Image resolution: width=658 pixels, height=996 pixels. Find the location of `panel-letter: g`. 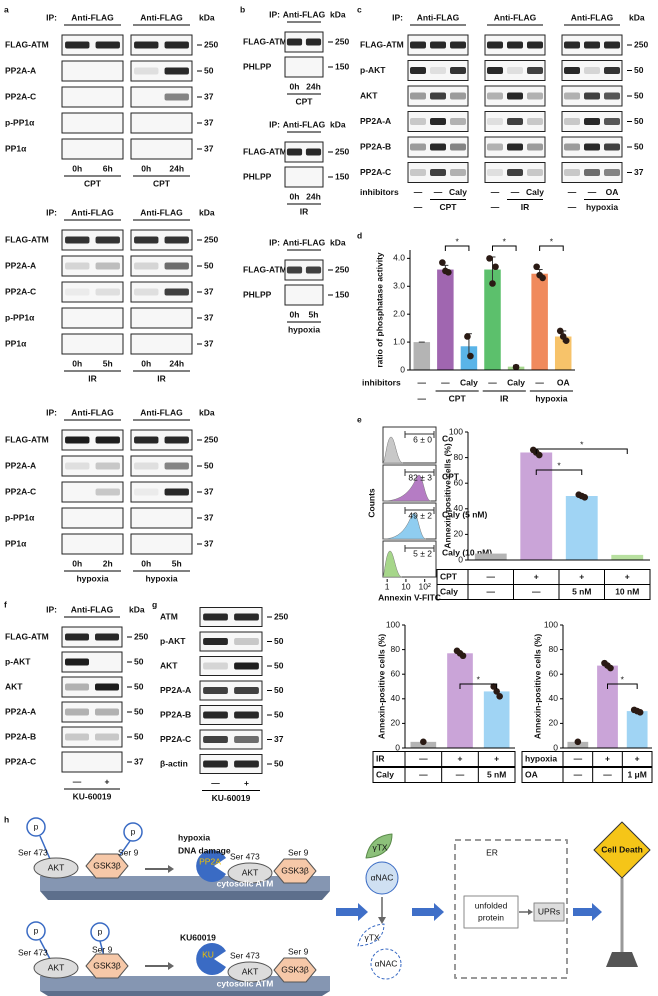

panel-letter: g is located at coordinates (154, 604).